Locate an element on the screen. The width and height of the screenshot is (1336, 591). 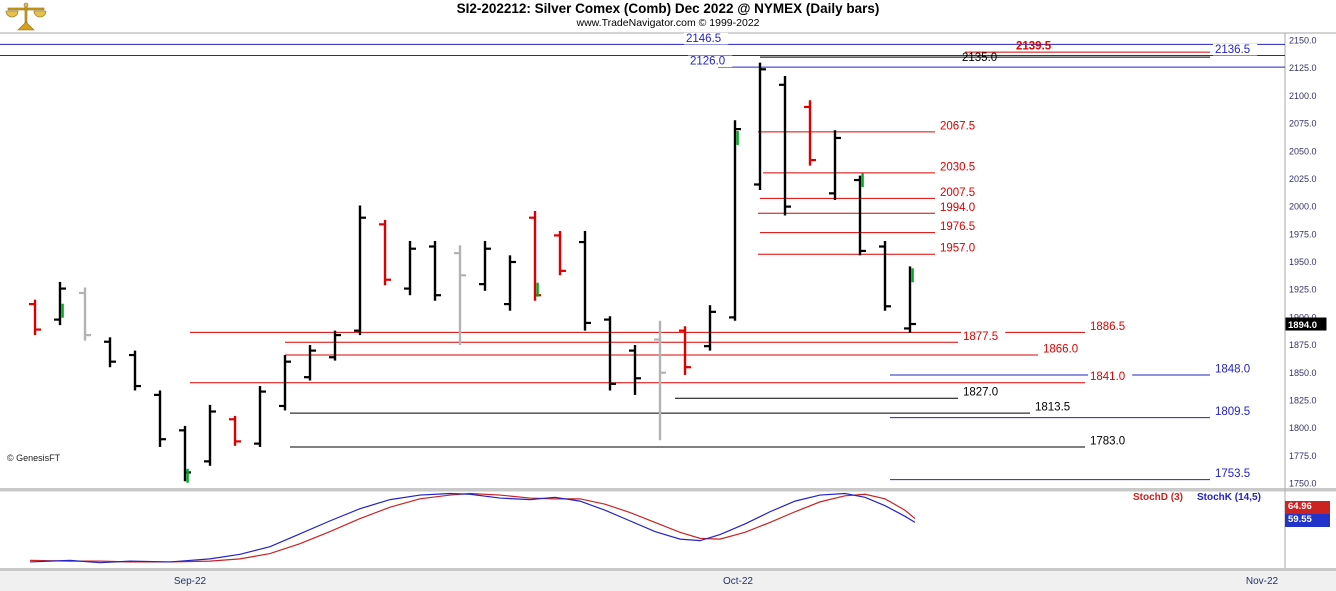
price-level-label: 1841.0 is located at coordinates (1107, 377).